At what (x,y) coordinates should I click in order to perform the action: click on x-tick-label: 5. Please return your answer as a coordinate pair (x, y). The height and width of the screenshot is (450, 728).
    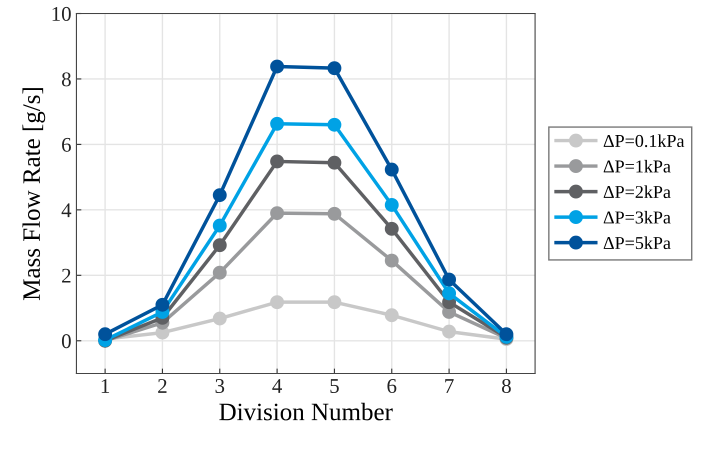
    Looking at the image, I should click on (334, 386).